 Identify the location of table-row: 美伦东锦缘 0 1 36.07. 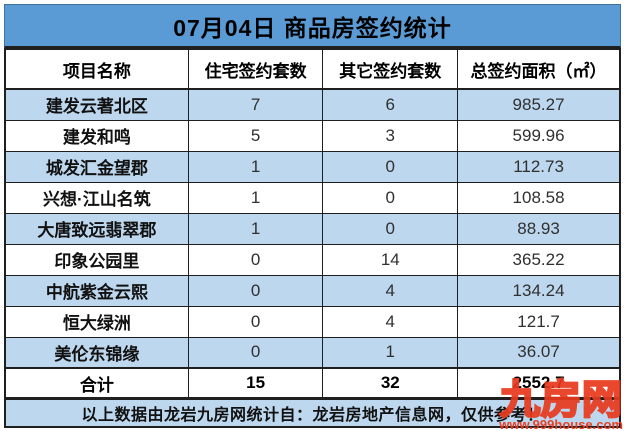
(312, 352).